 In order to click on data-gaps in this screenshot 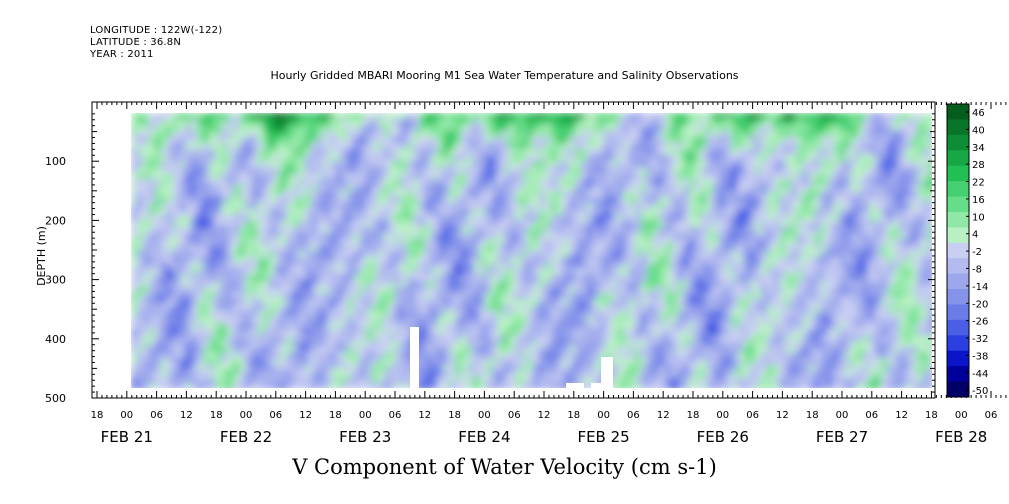, I will do `click(511, 357)`.